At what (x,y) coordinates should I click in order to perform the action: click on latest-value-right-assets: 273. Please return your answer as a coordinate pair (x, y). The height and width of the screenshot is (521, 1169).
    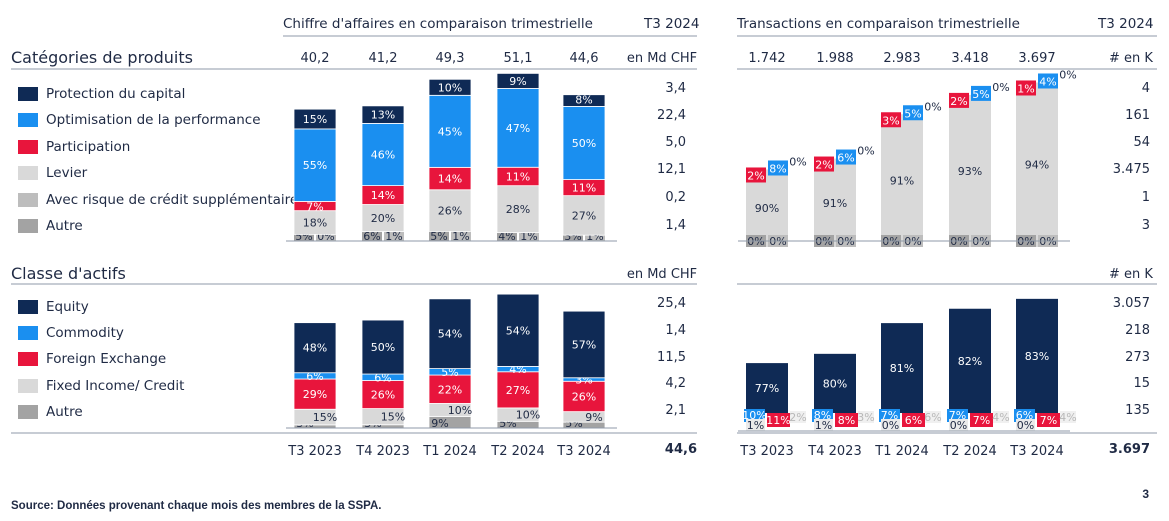
    Looking at the image, I should click on (1137, 357).